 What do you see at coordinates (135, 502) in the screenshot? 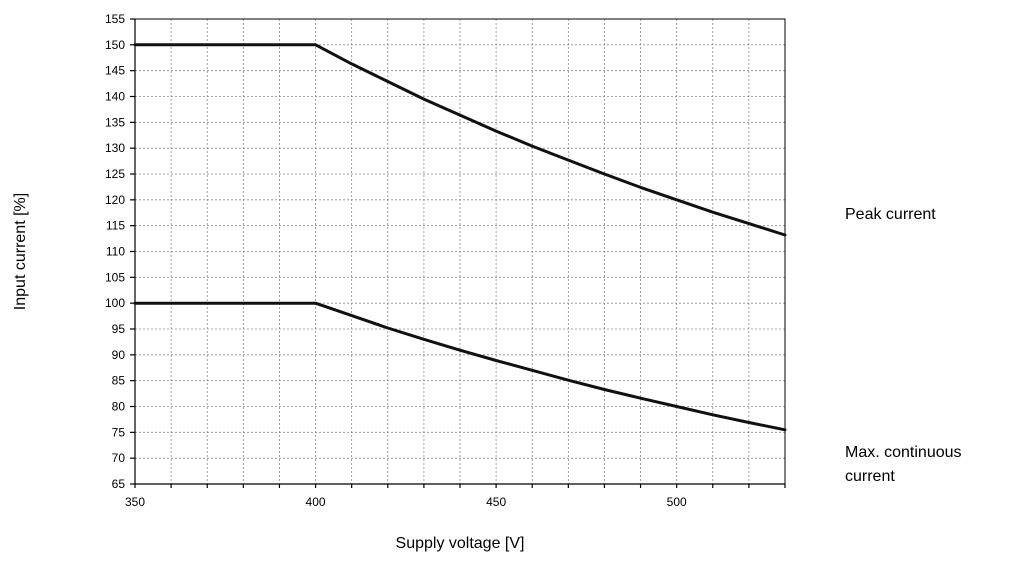
I see `x-tick-label: 350` at bounding box center [135, 502].